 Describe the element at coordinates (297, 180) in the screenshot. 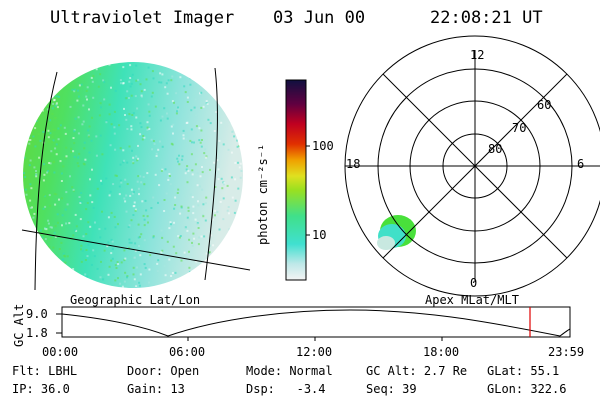

I see `color-bar` at that location.